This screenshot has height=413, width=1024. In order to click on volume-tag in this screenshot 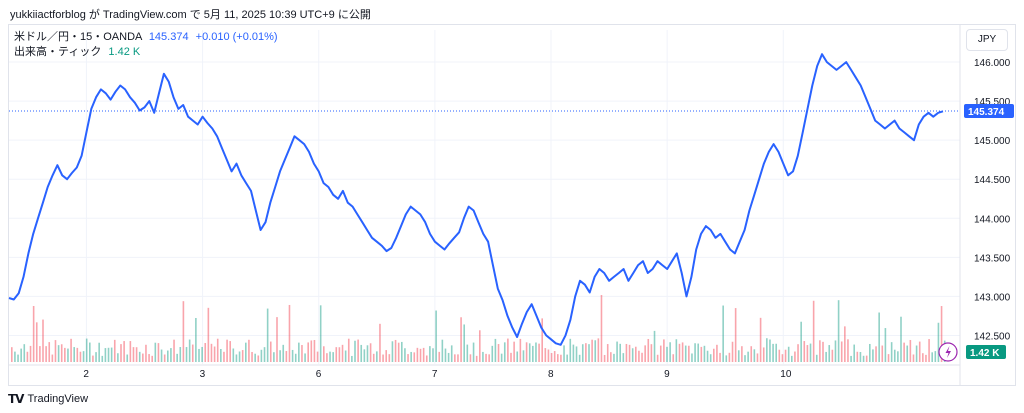, I will do `click(986, 352)`.